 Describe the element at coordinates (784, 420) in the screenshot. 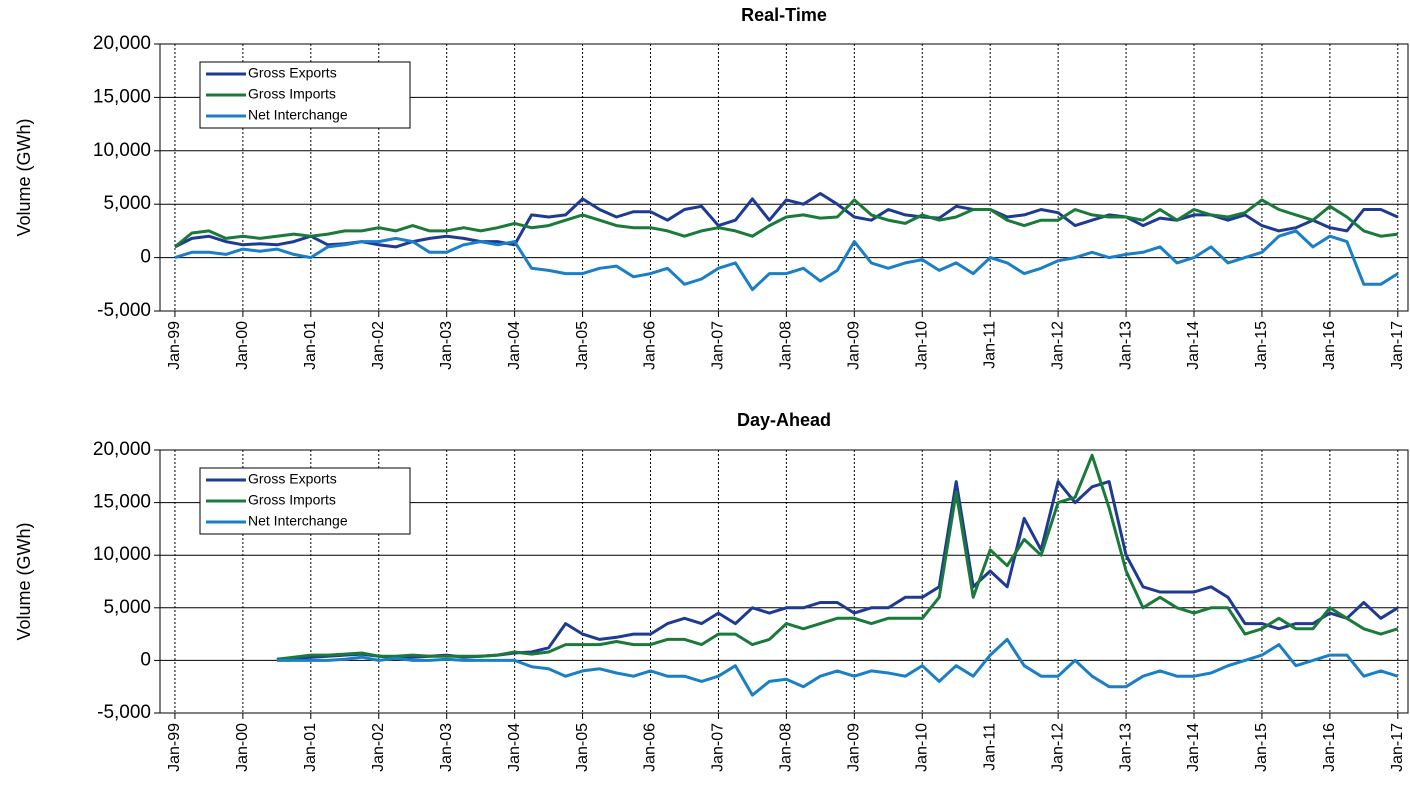

I see `chart-title: Day-Ahead` at that location.